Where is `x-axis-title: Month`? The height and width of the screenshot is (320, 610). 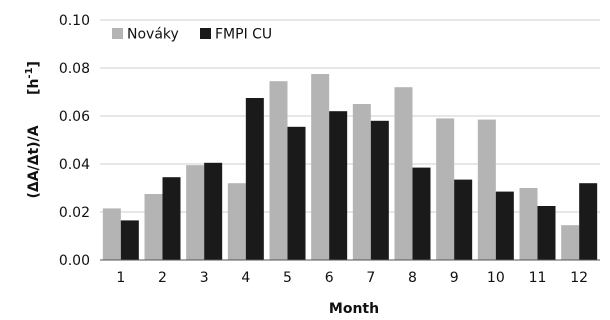
x-axis-title: Month is located at coordinates (354, 309).